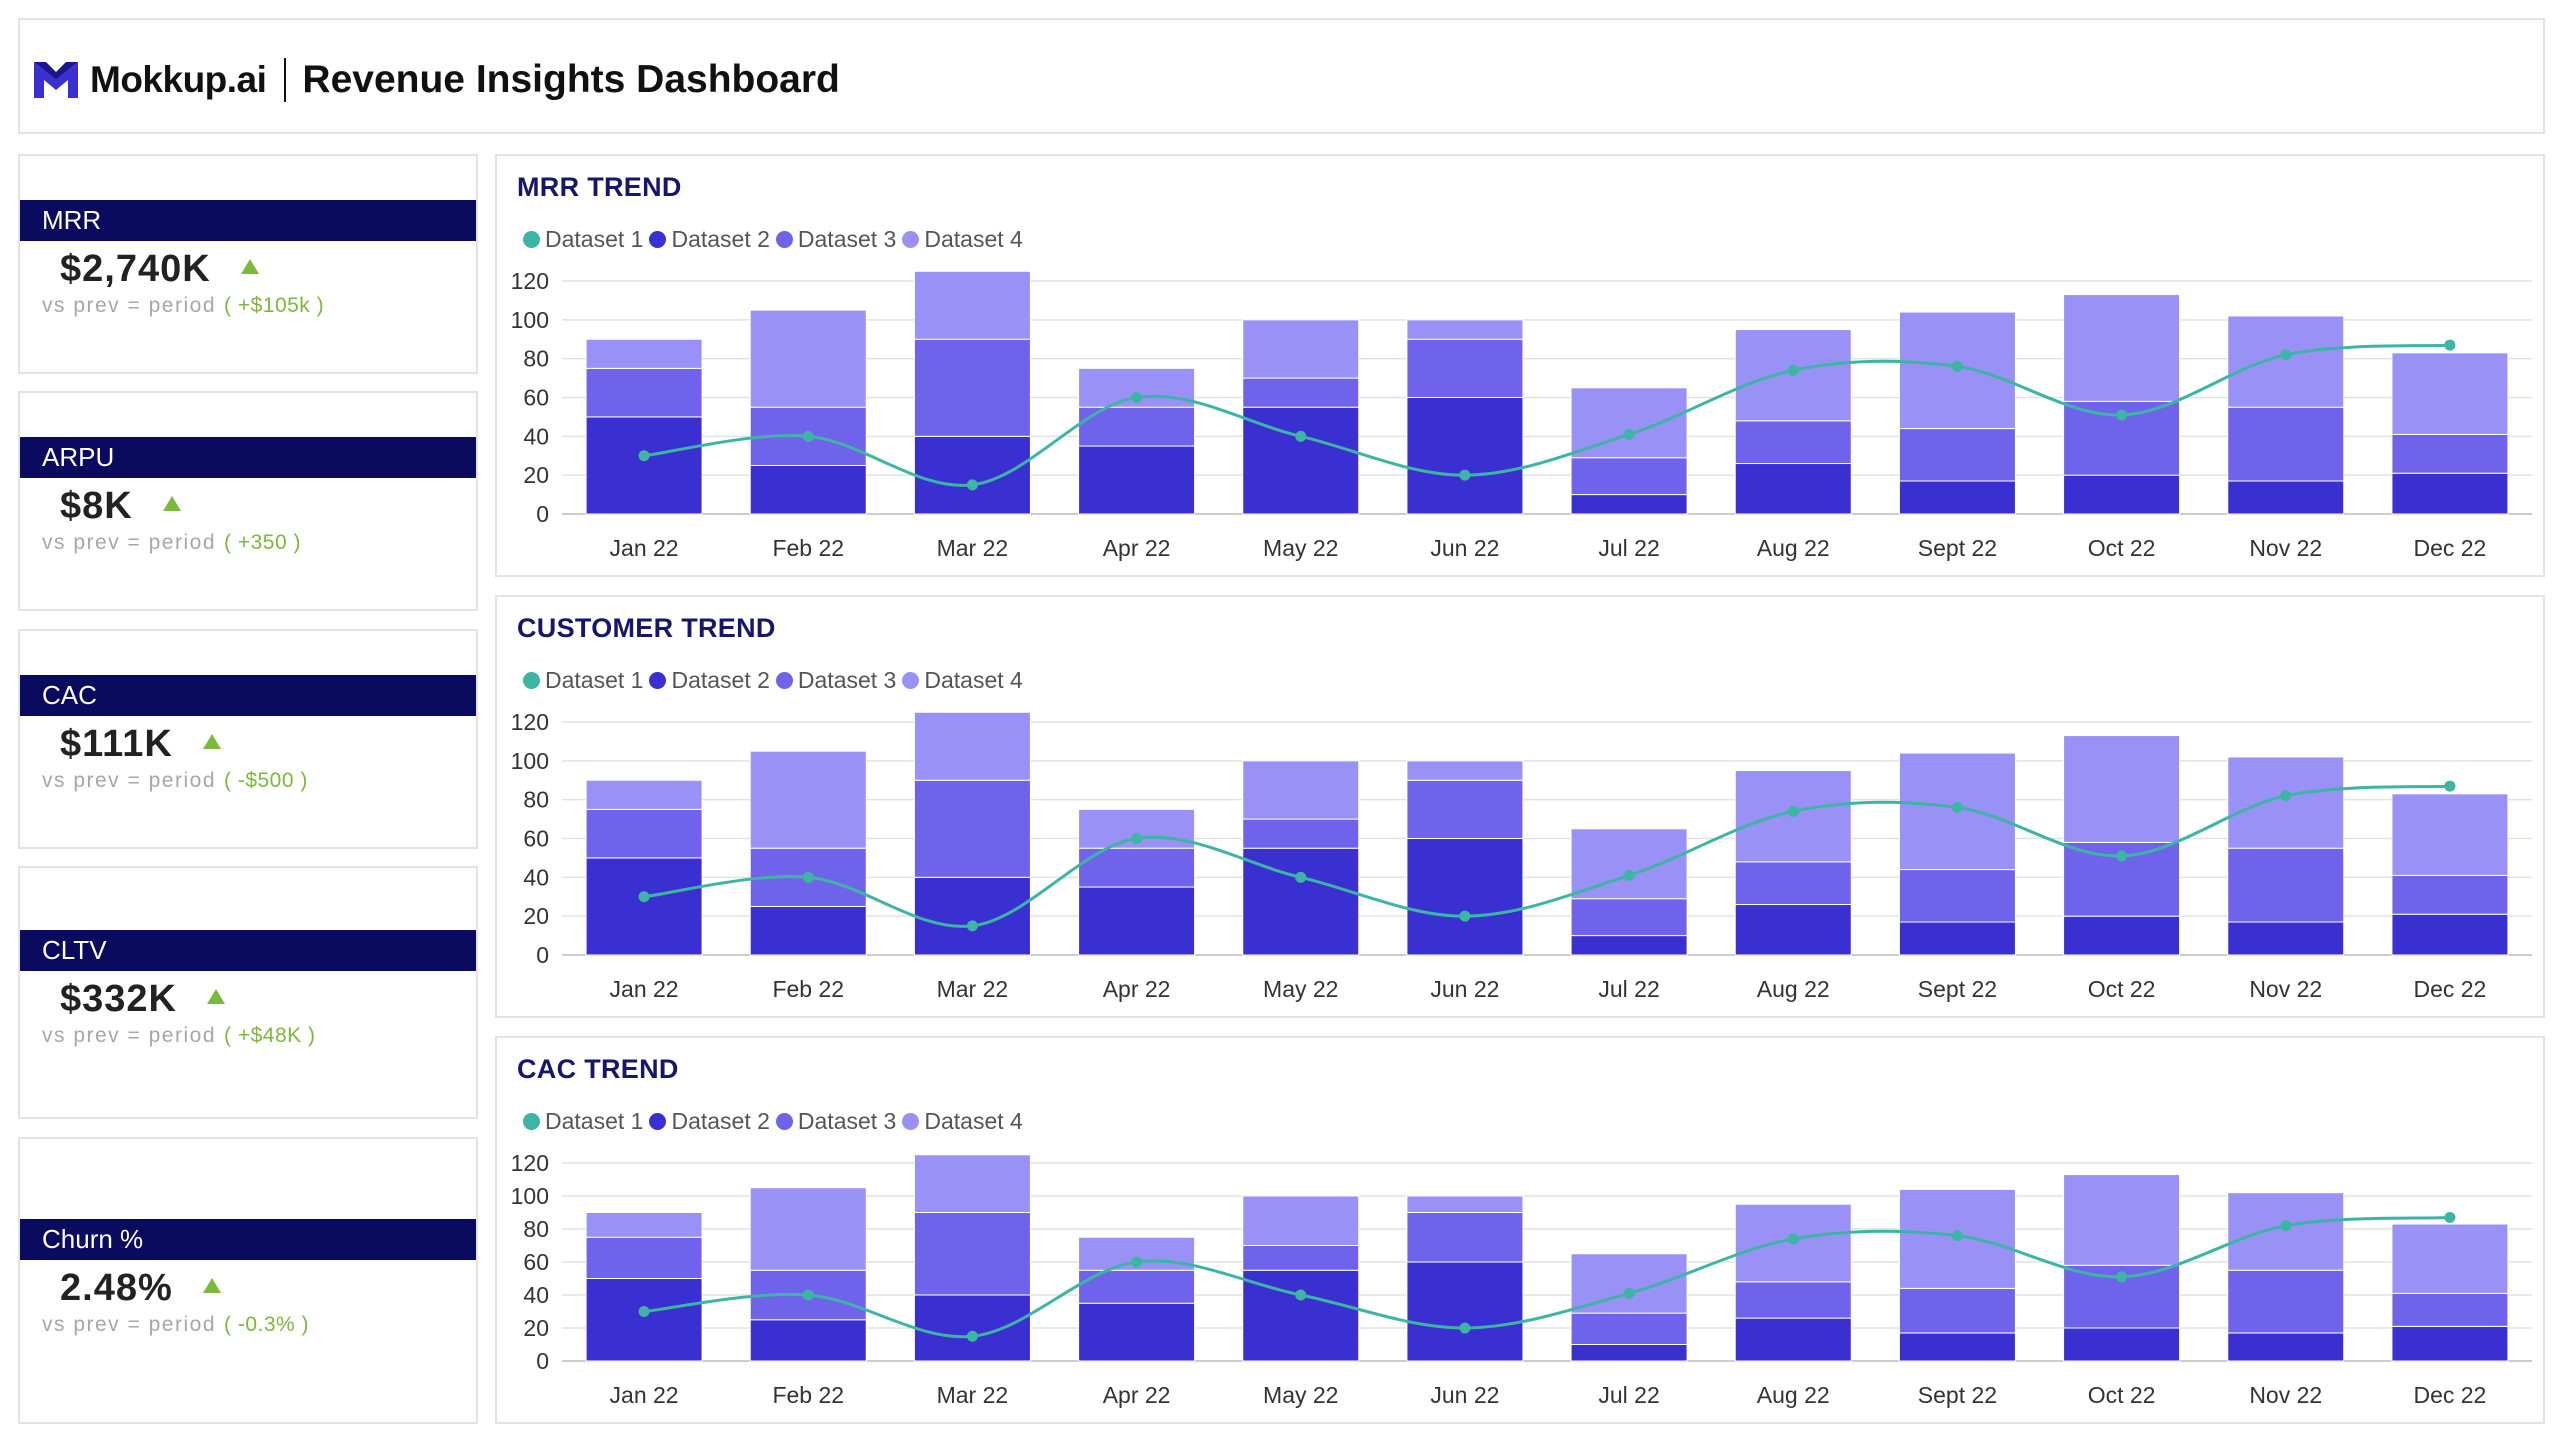  What do you see at coordinates (530, 1196) in the screenshot?
I see `y-tick-label: 100` at bounding box center [530, 1196].